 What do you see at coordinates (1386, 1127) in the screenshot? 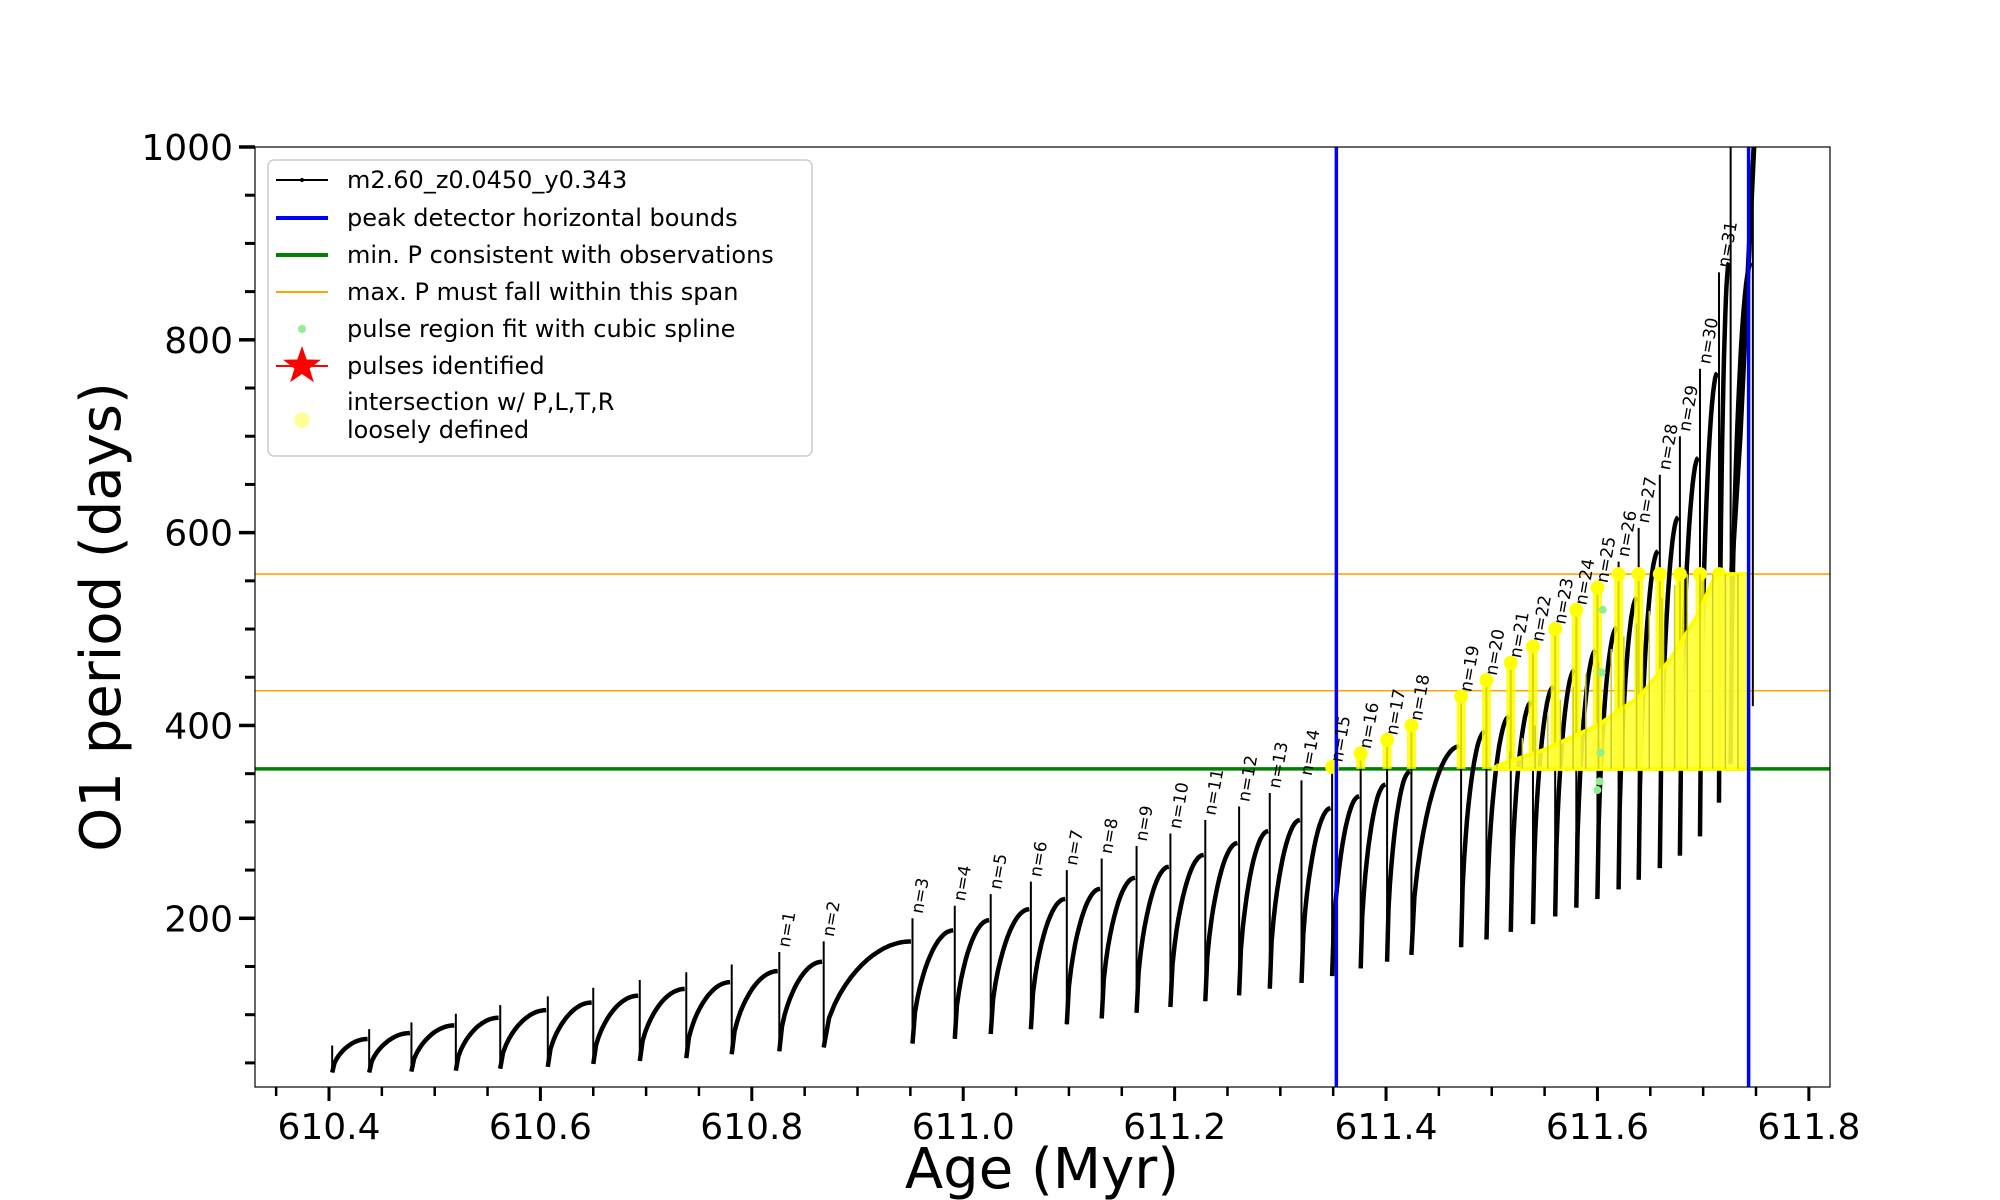
I see `x-tick-label: 611.4` at bounding box center [1386, 1127].